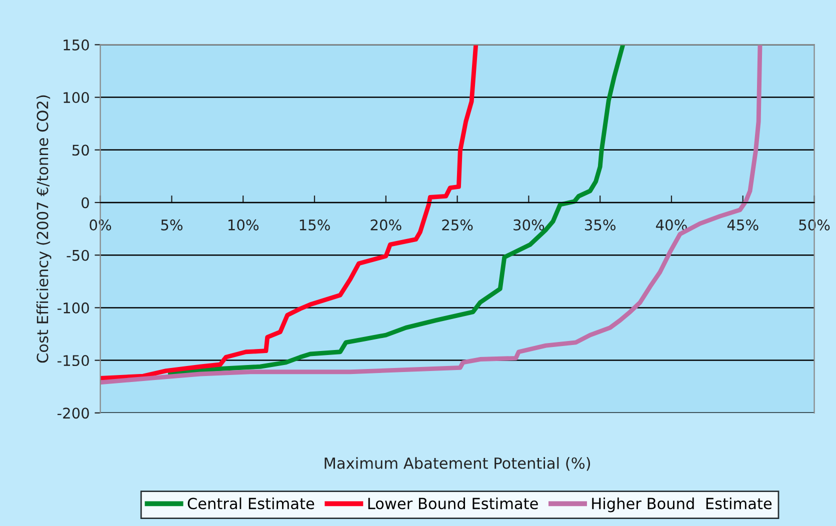 Image resolution: width=836 pixels, height=526 pixels. What do you see at coordinates (529, 224) in the screenshot?
I see `x-tick-label: 30%` at bounding box center [529, 224].